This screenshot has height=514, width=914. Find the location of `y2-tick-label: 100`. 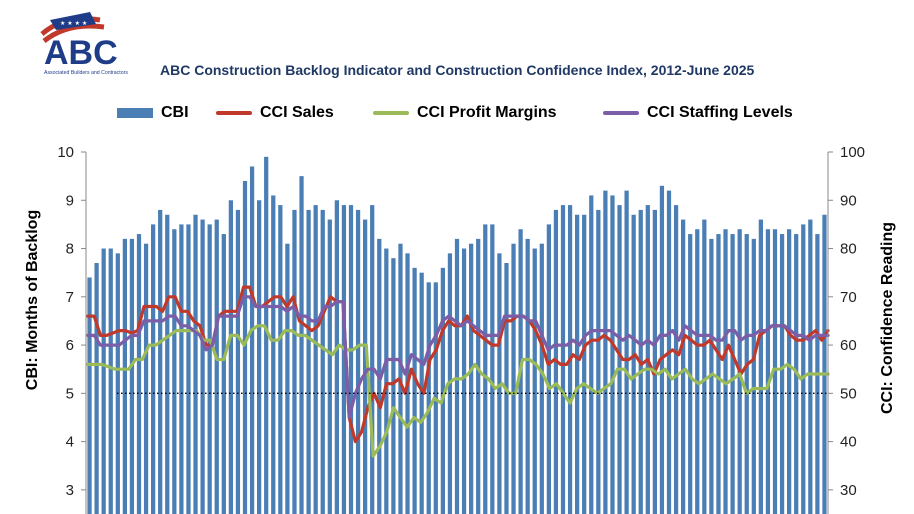

y2-tick-label: 100 is located at coordinates (852, 152).